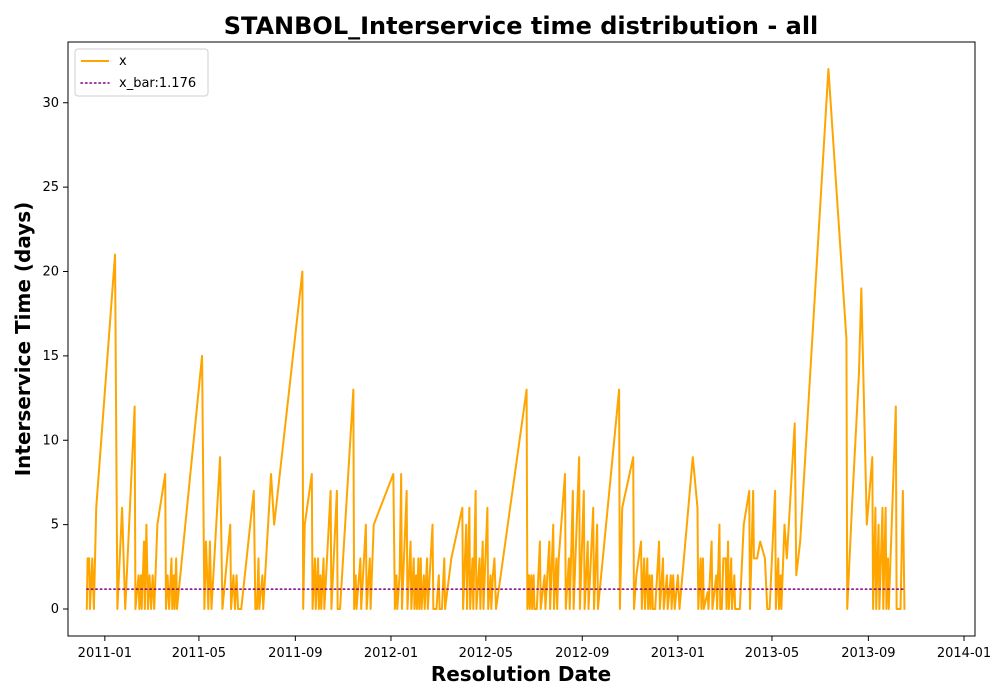 This screenshot has height=700, width=1000. Describe the element at coordinates (486, 653) in the screenshot. I see `x-tick-label: 2012-05` at that location.